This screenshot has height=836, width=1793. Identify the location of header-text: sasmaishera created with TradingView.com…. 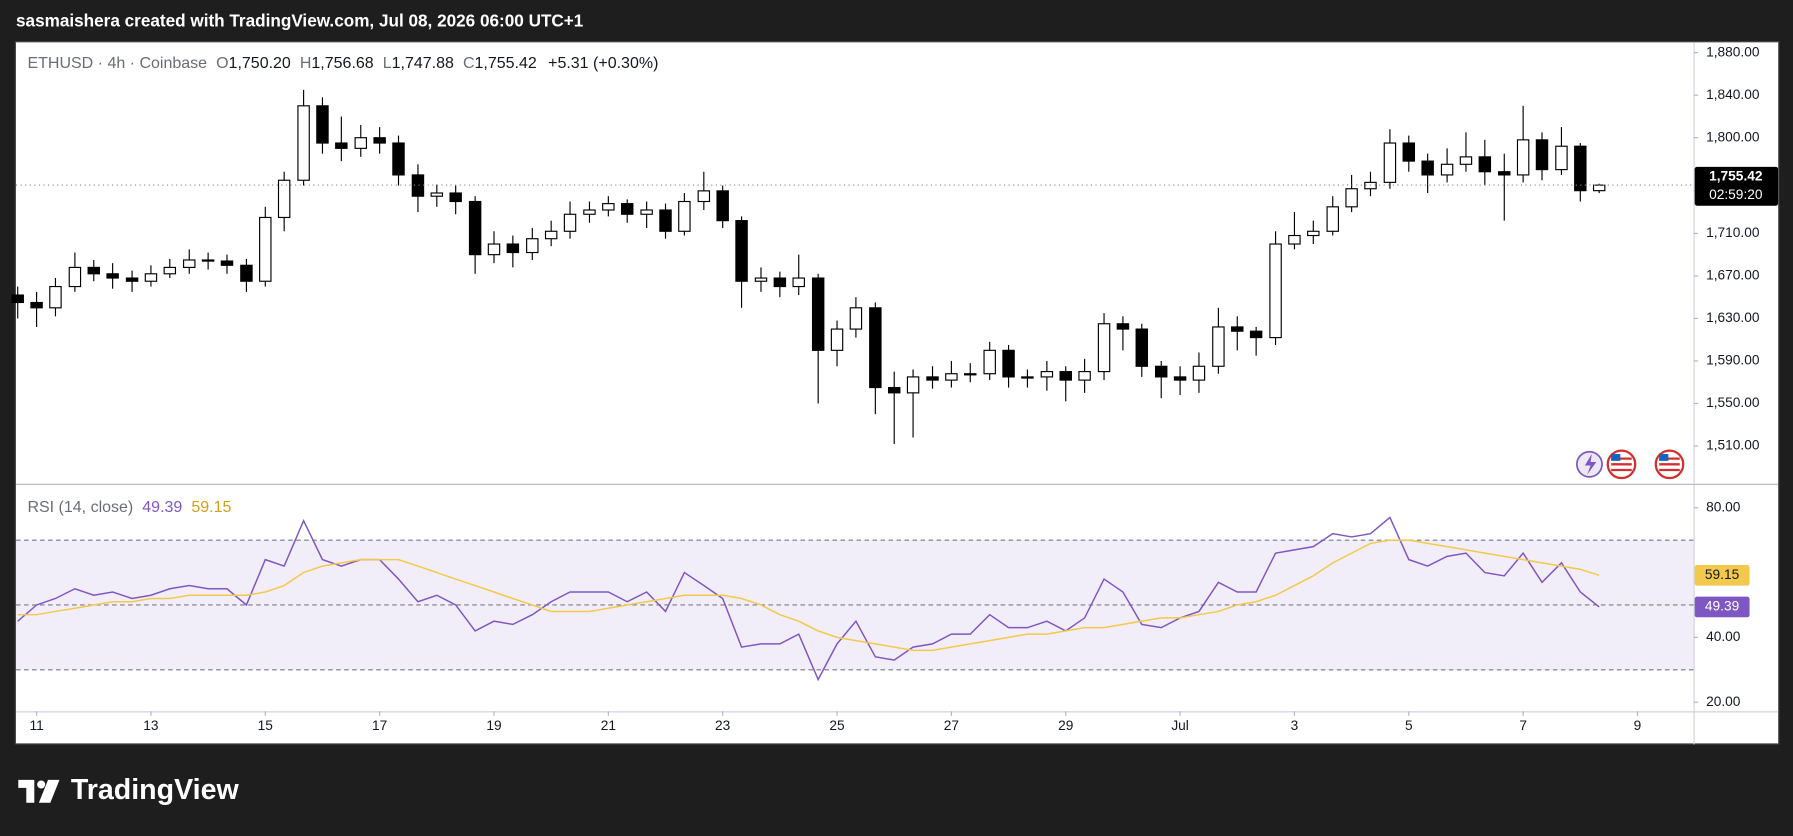
(300, 20).